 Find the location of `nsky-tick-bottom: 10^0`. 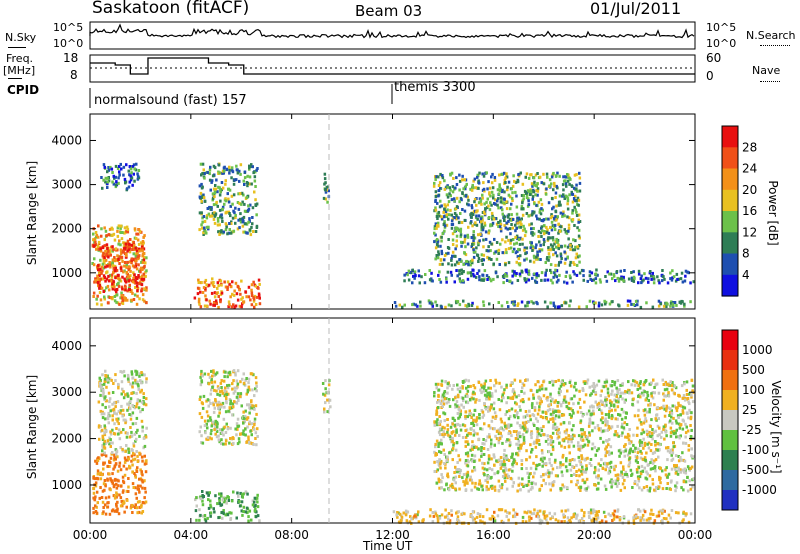

nsky-tick-bottom: 10^0 is located at coordinates (68, 43).